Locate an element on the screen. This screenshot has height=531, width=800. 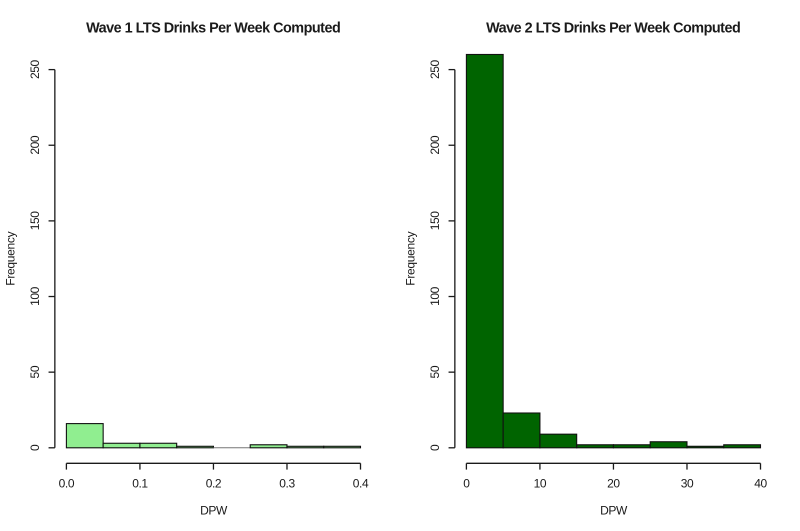
svg-text: 40 is located at coordinates (760, 484).